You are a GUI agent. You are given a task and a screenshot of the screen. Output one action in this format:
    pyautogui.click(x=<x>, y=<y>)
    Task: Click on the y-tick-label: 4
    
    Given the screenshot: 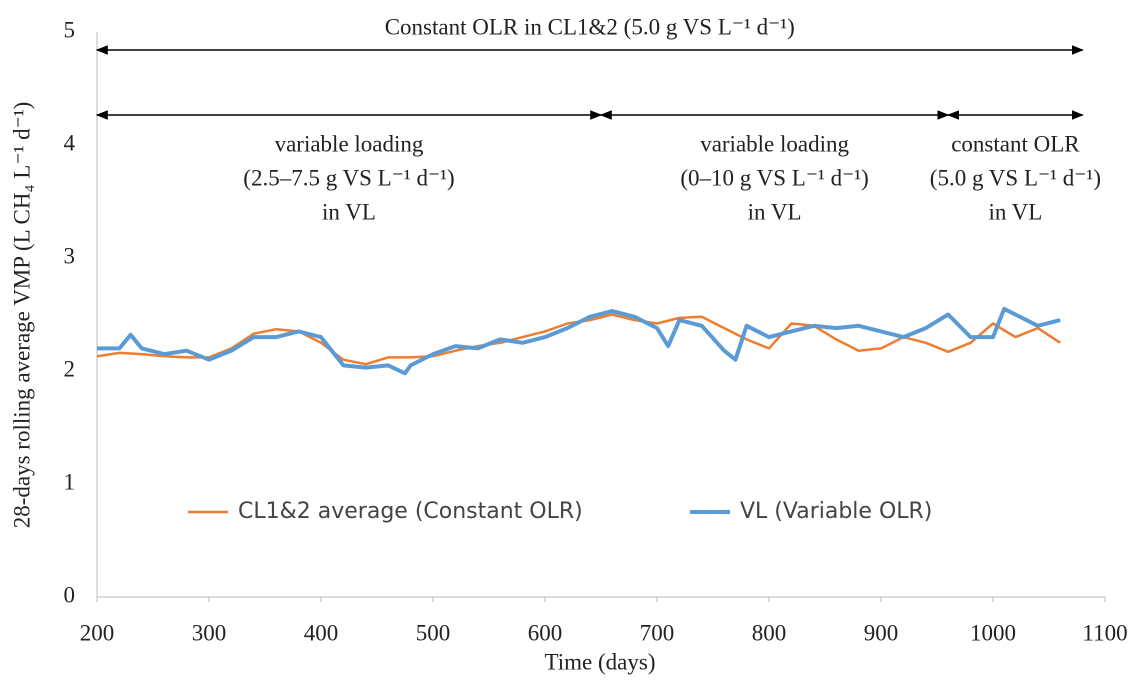 What is the action you would take?
    pyautogui.click(x=70, y=142)
    